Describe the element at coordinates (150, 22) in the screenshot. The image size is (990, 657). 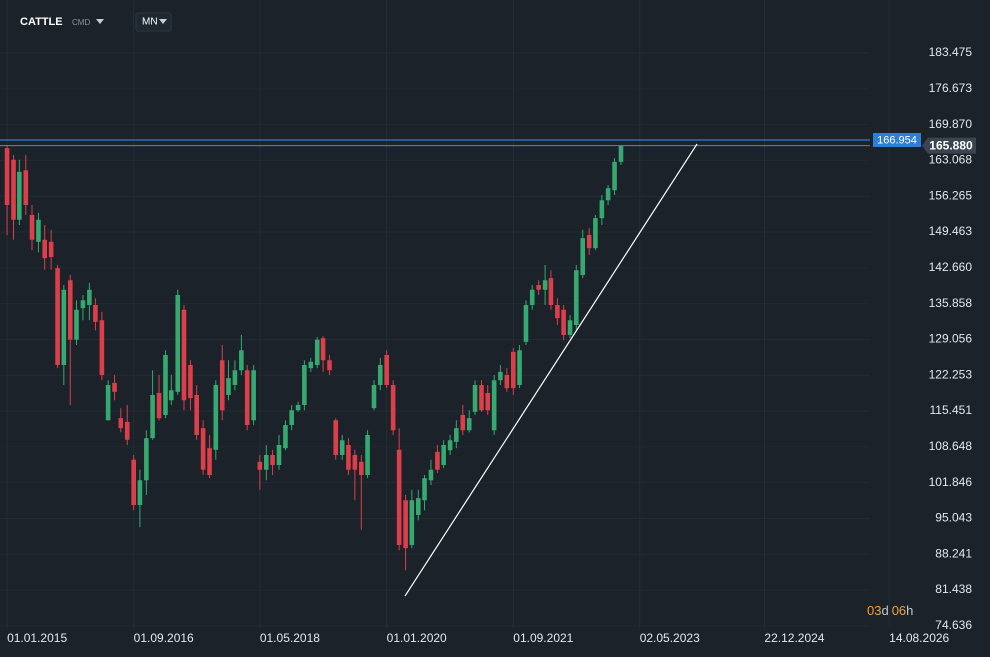
I see `interval: MN` at that location.